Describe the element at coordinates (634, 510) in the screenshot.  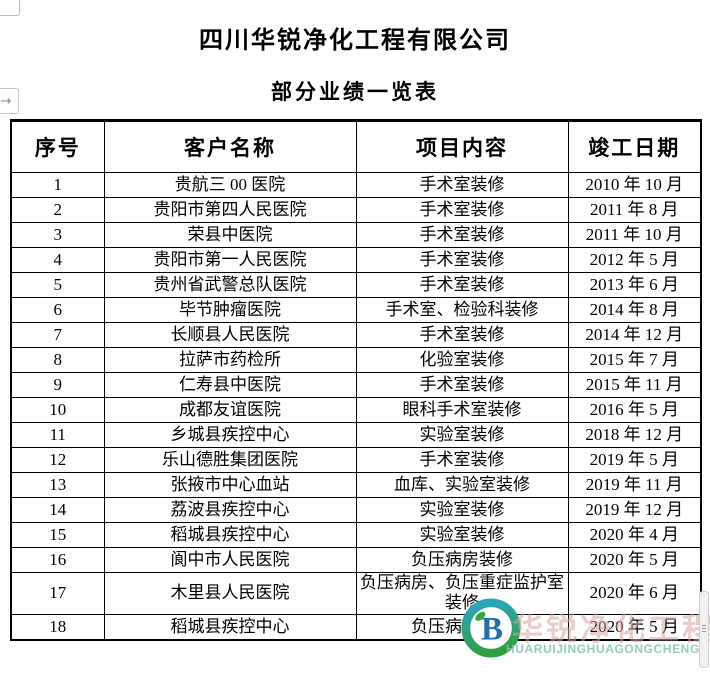
I see `date-cell: 2019 年 12 月` at that location.